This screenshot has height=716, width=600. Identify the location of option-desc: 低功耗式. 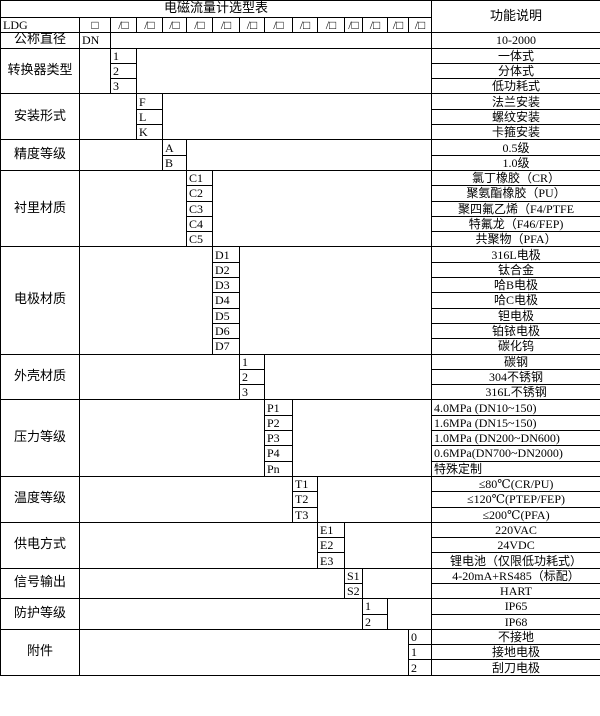
(515, 86).